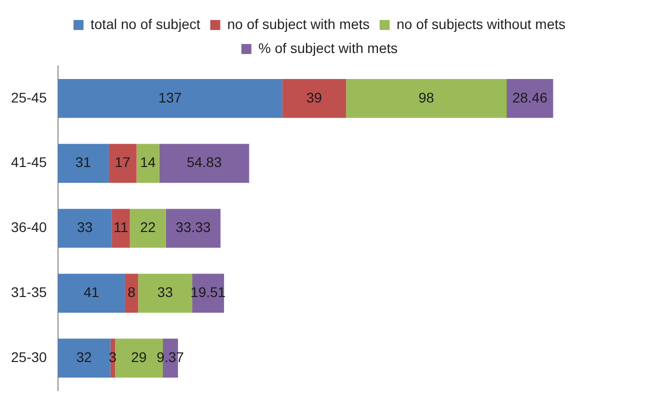 The width and height of the screenshot is (649, 410). I want to click on data-label: 22, so click(148, 227).